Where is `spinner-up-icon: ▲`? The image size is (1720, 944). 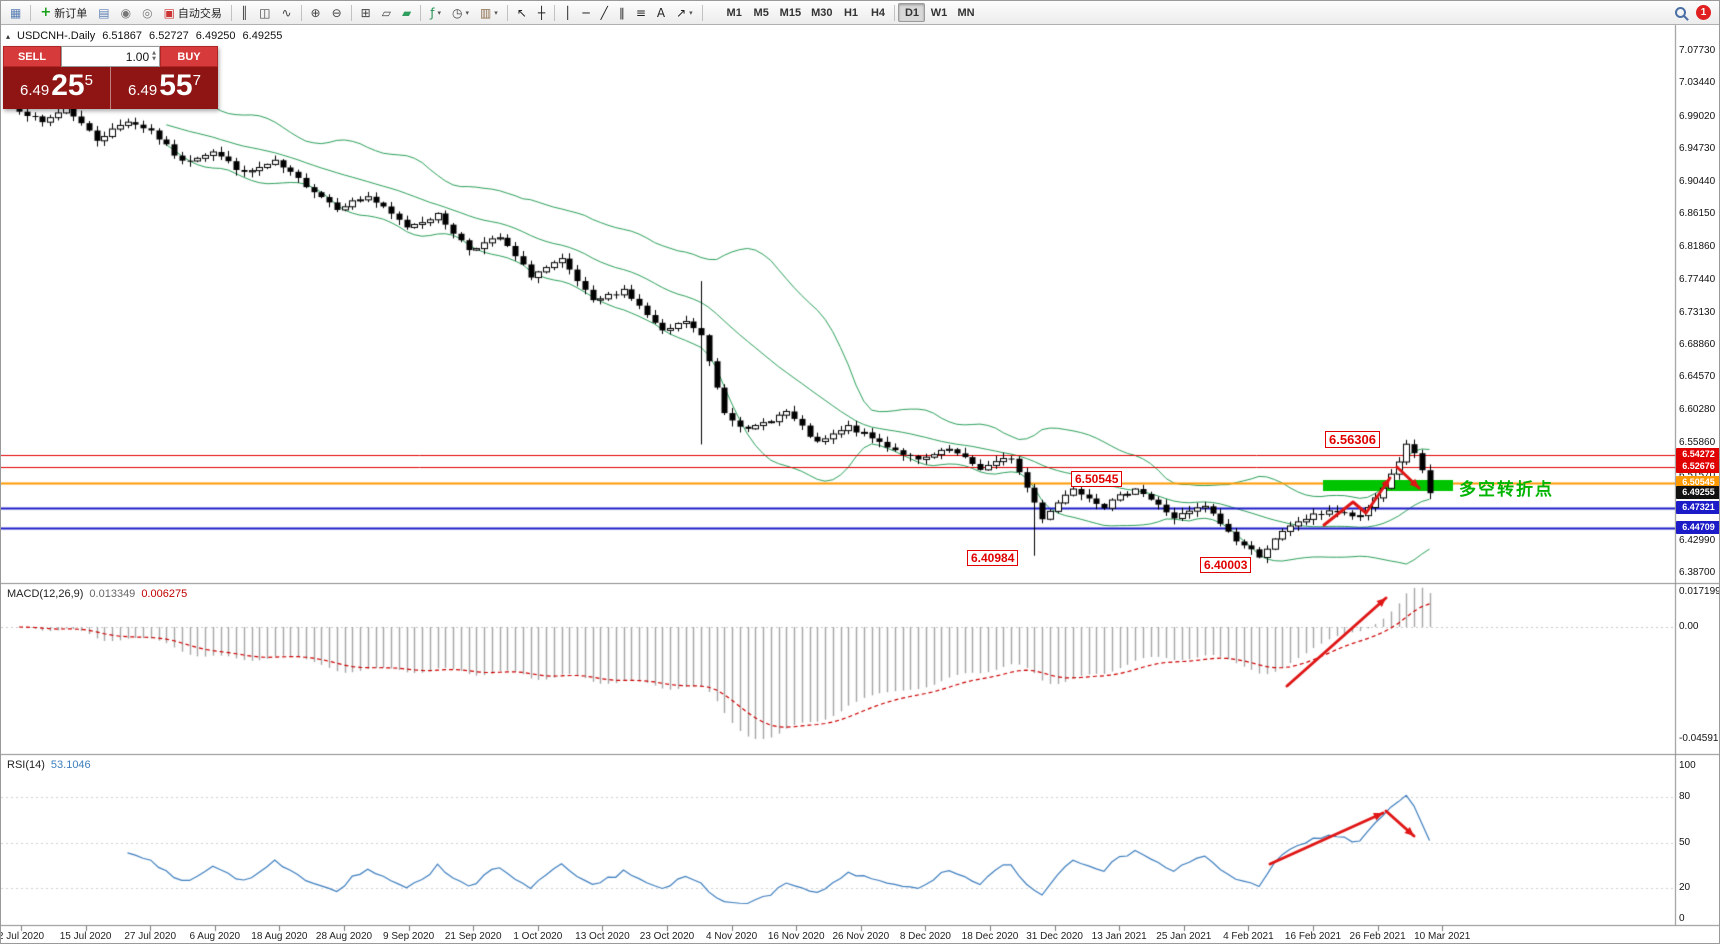 spinner-up-icon: ▲ is located at coordinates (154, 53).